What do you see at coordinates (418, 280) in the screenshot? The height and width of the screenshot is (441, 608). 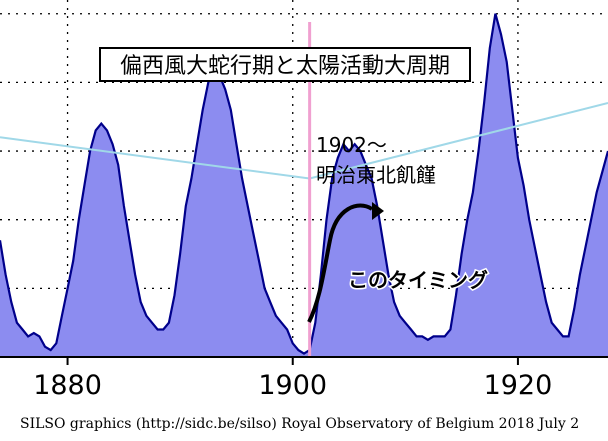 I see `annotation-timing: このタイミング` at bounding box center [418, 280].